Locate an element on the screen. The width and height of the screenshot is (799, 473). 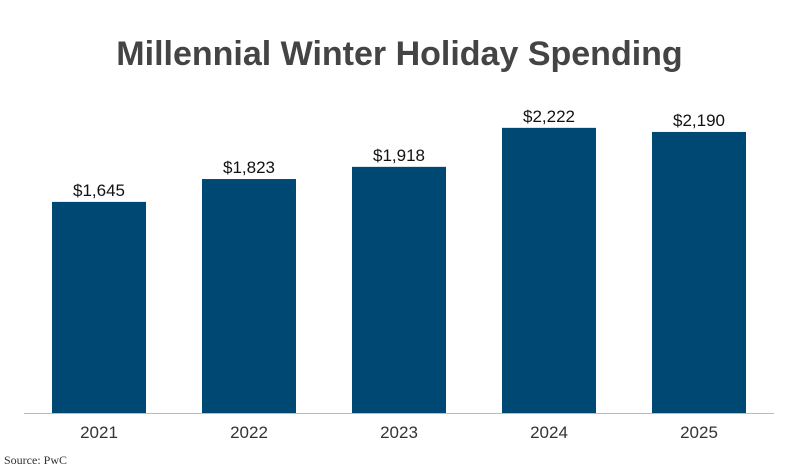
bar-2023 is located at coordinates (399, 289).